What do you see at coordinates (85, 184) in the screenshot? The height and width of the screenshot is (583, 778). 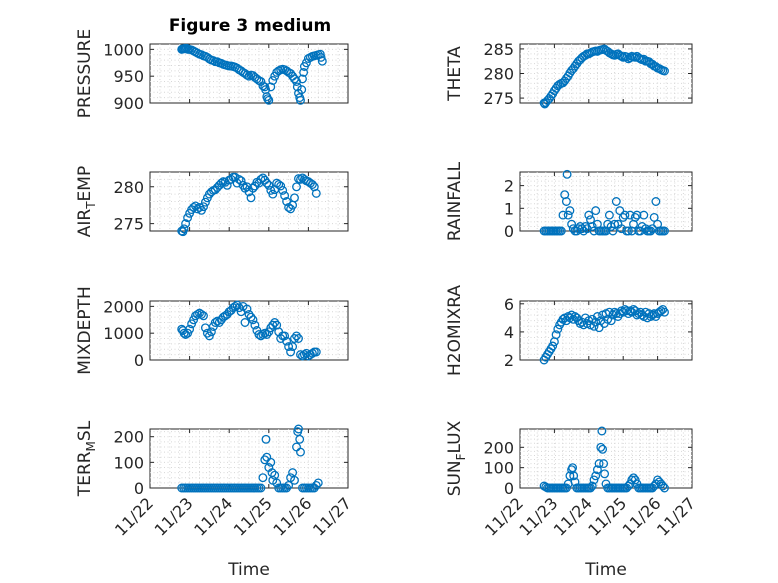 I see `y-axis-label-suffix: EMP` at bounding box center [85, 184].